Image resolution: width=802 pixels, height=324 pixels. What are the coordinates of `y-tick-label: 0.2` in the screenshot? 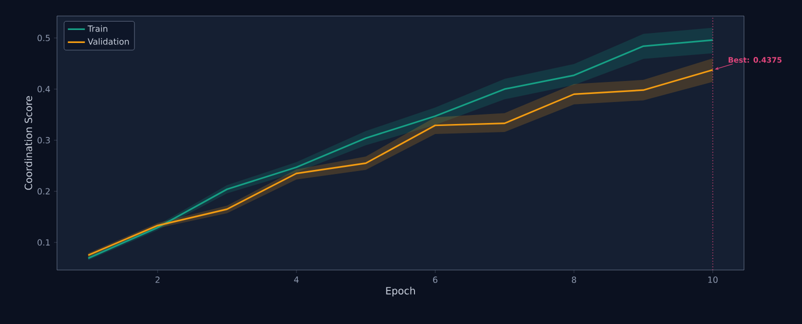 It's located at (44, 191).